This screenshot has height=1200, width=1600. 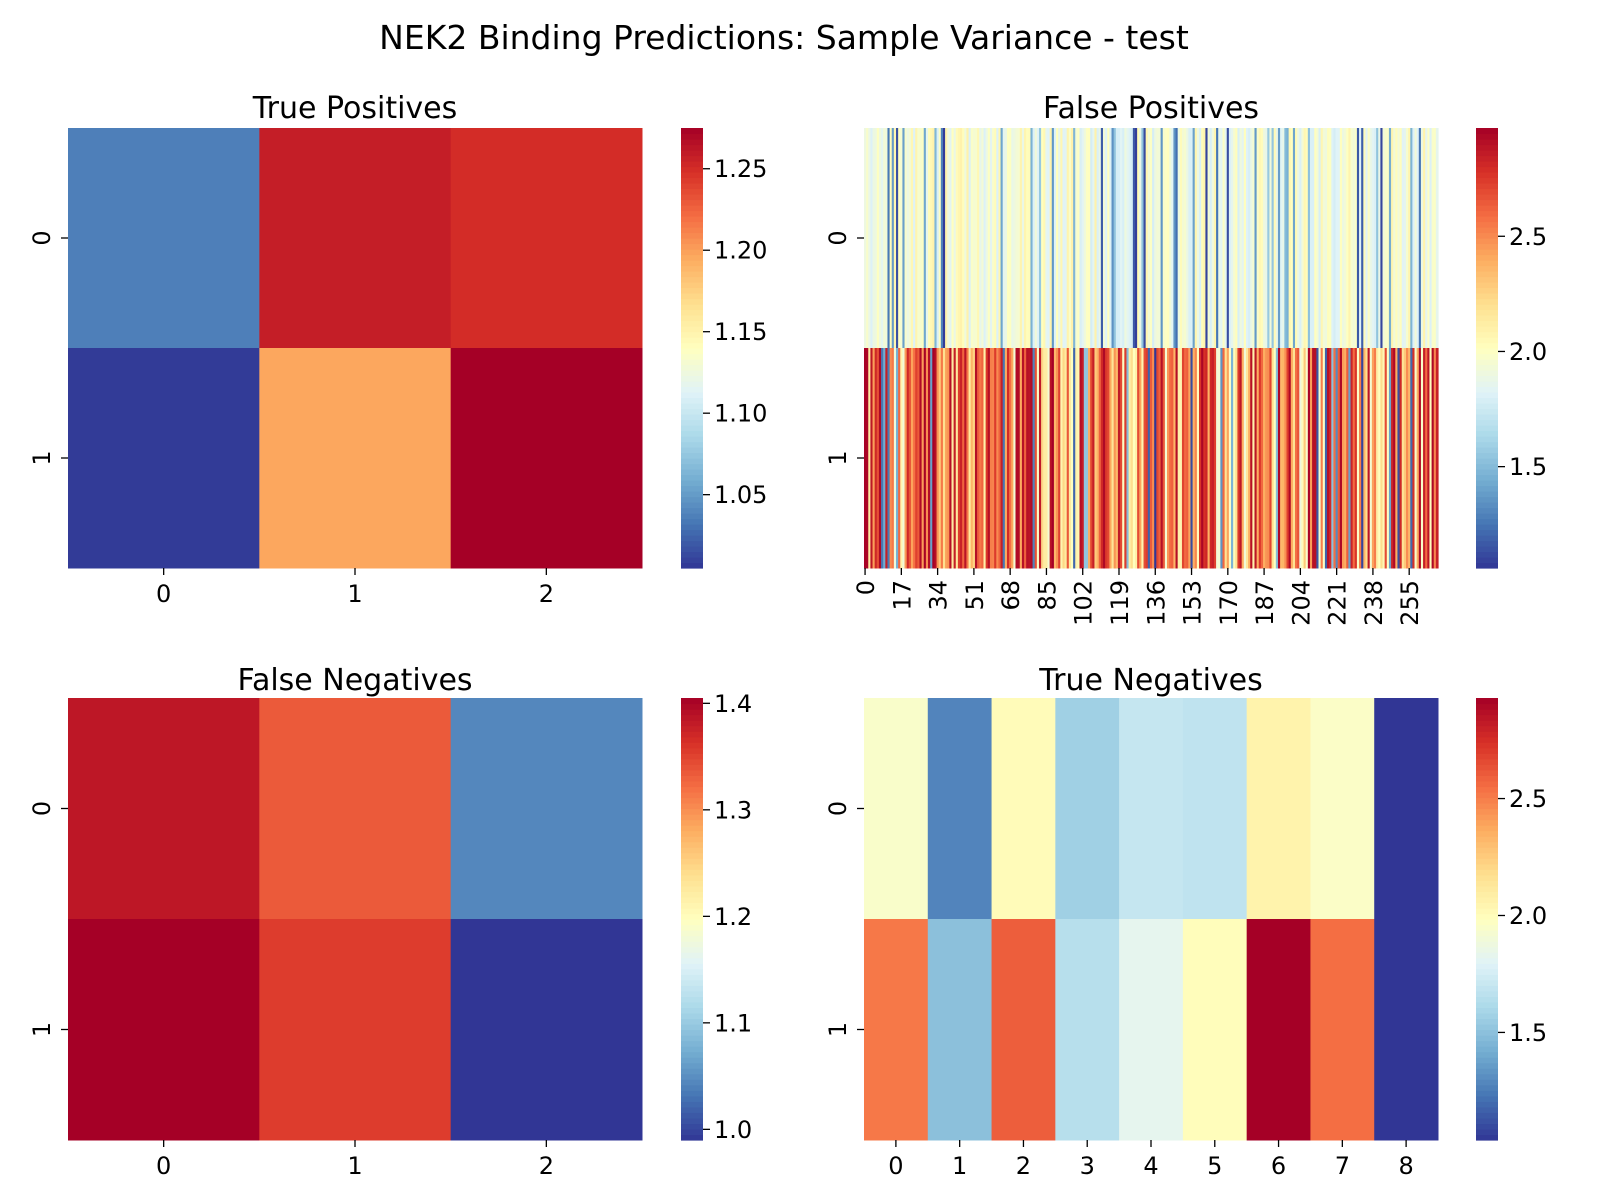 What do you see at coordinates (724, 348) in the screenshot?
I see `colorbar: 1.05 1.10 1.15 1.20 1.25` at bounding box center [724, 348].